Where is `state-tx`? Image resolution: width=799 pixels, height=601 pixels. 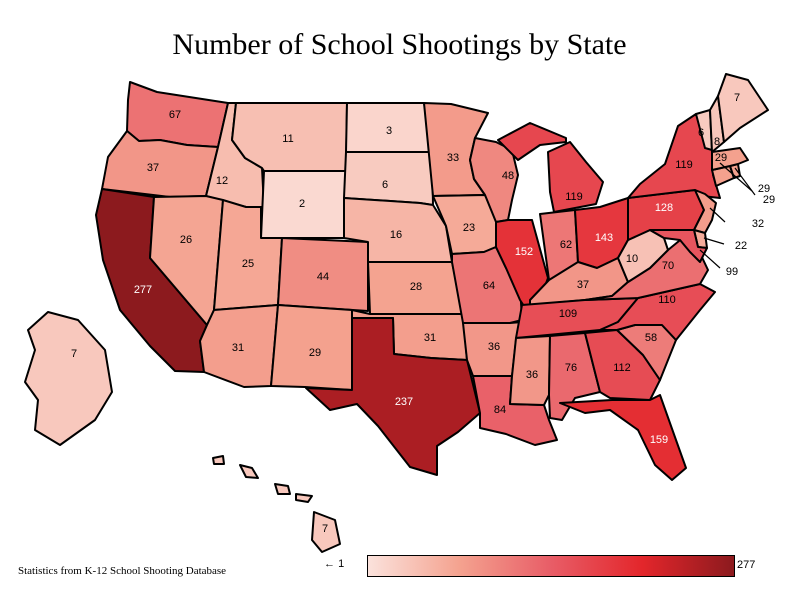
state-tx is located at coordinates (393, 396).